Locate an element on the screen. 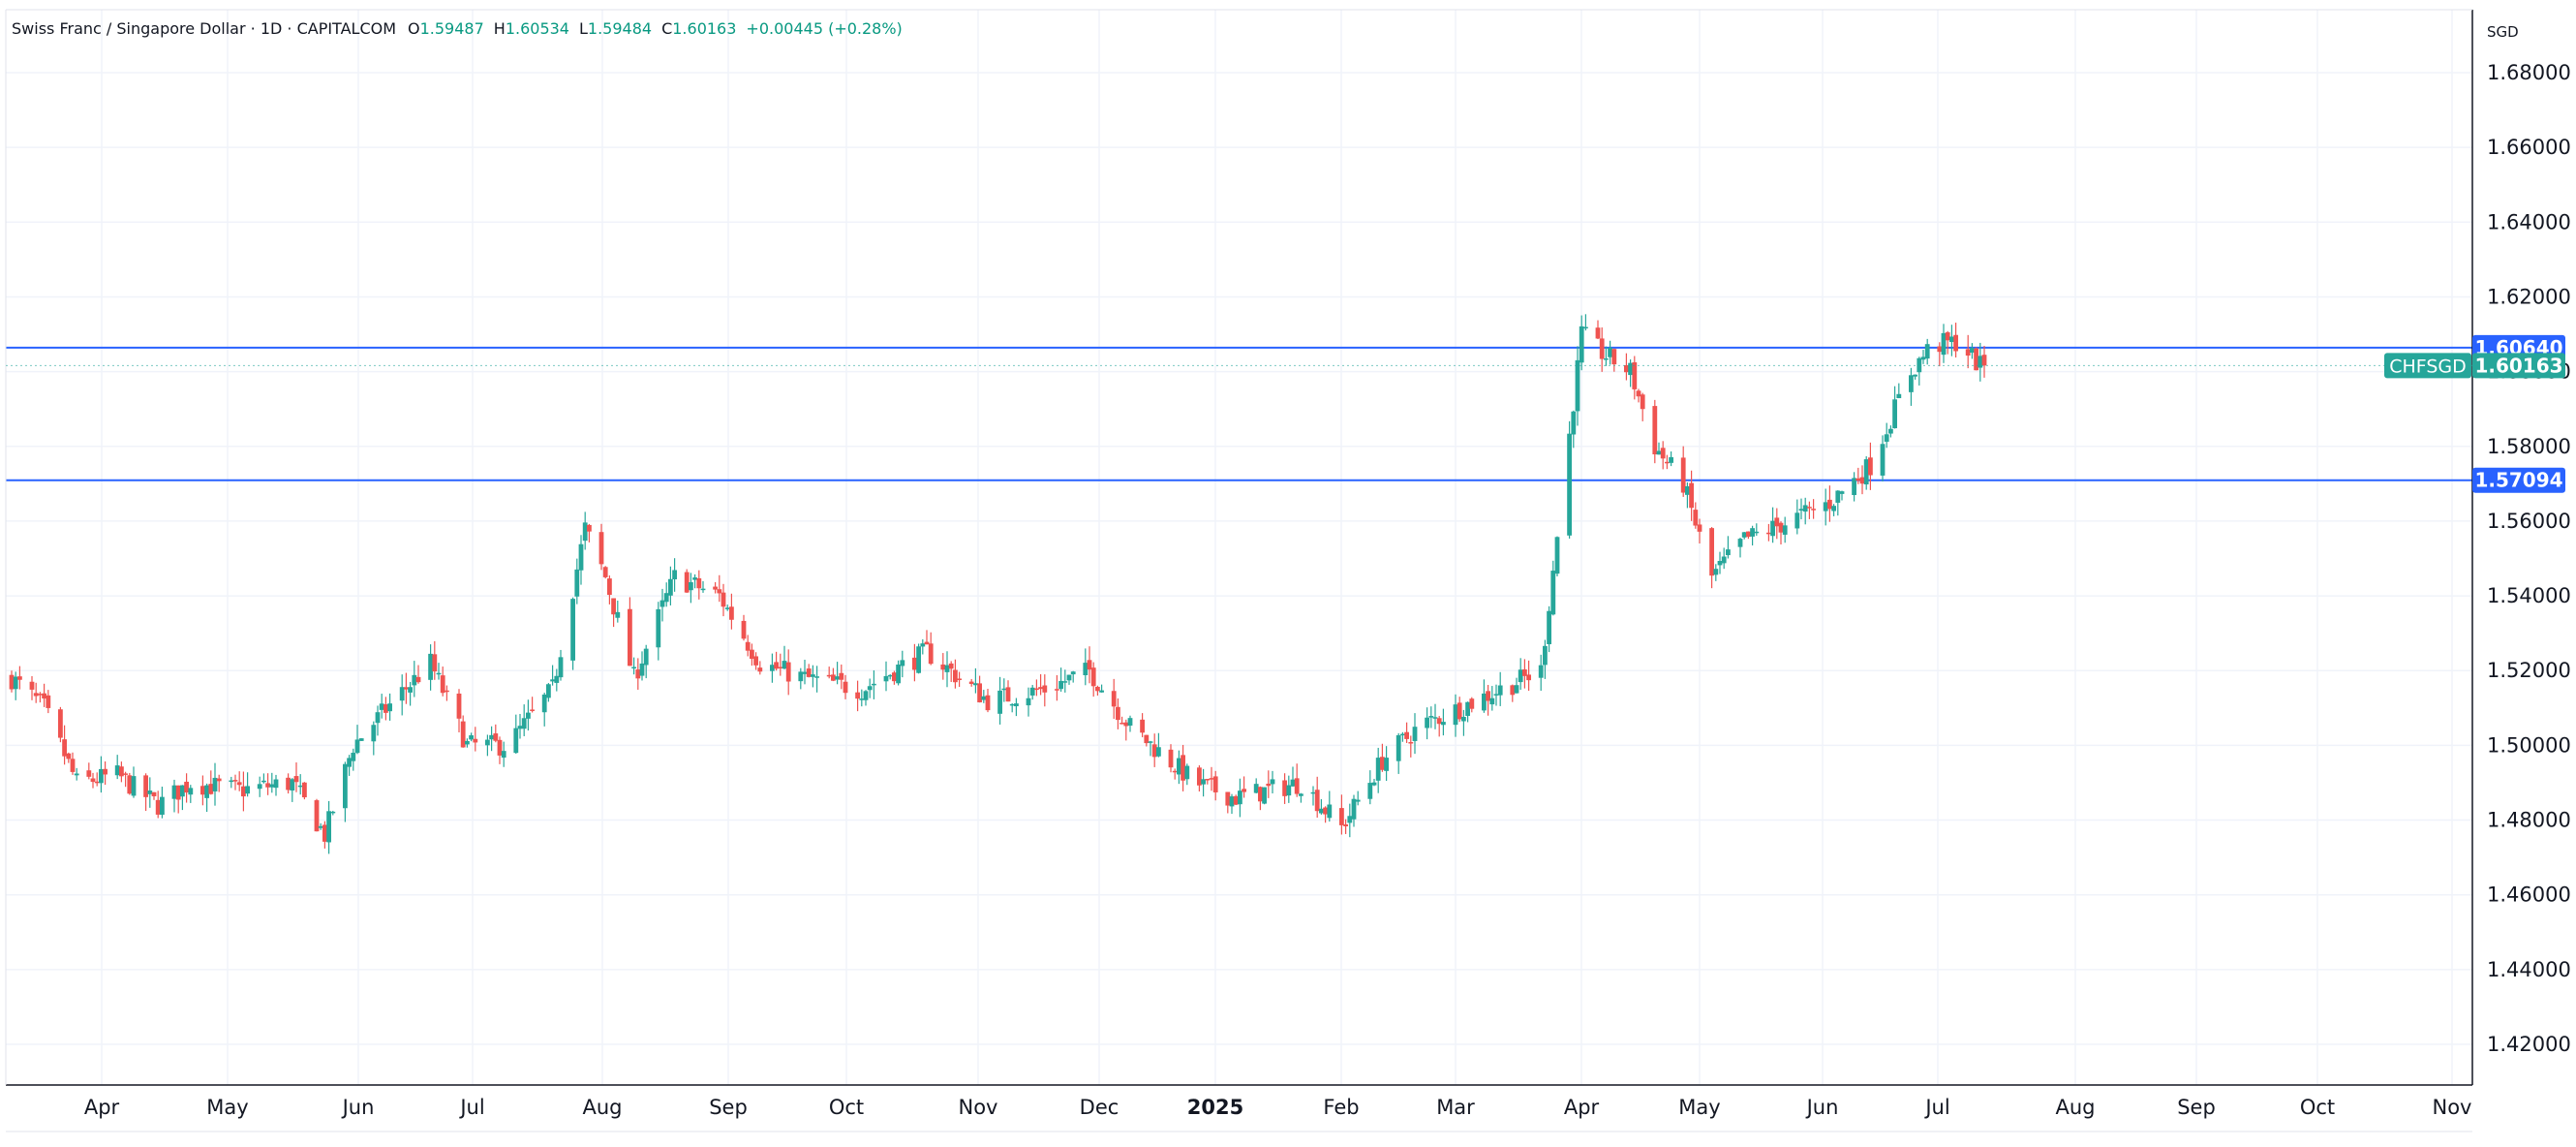  legend-open-value: 1.59487 is located at coordinates (451, 28).